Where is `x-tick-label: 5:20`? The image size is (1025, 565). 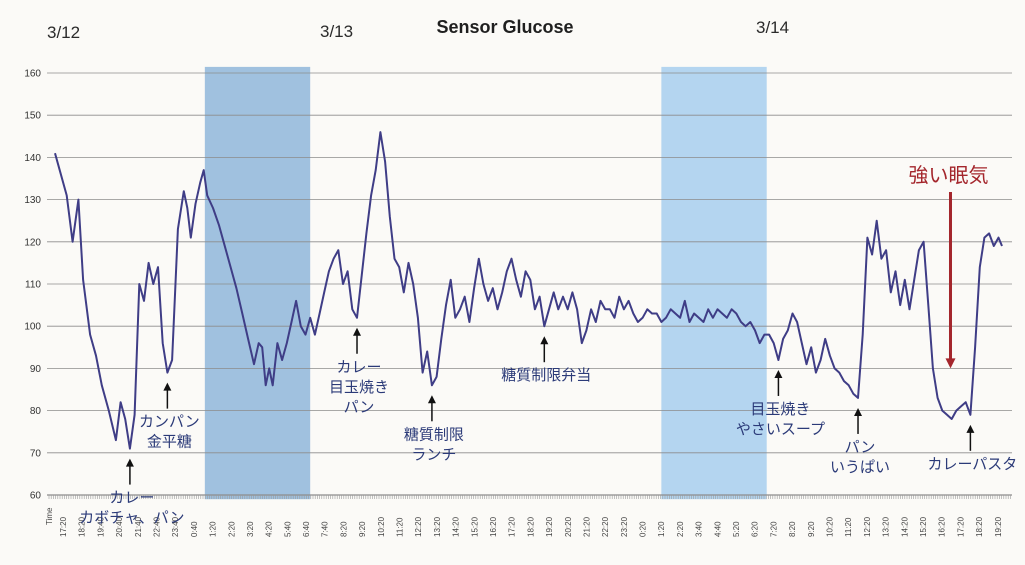 x-tick-label: 5:20 is located at coordinates (736, 529).